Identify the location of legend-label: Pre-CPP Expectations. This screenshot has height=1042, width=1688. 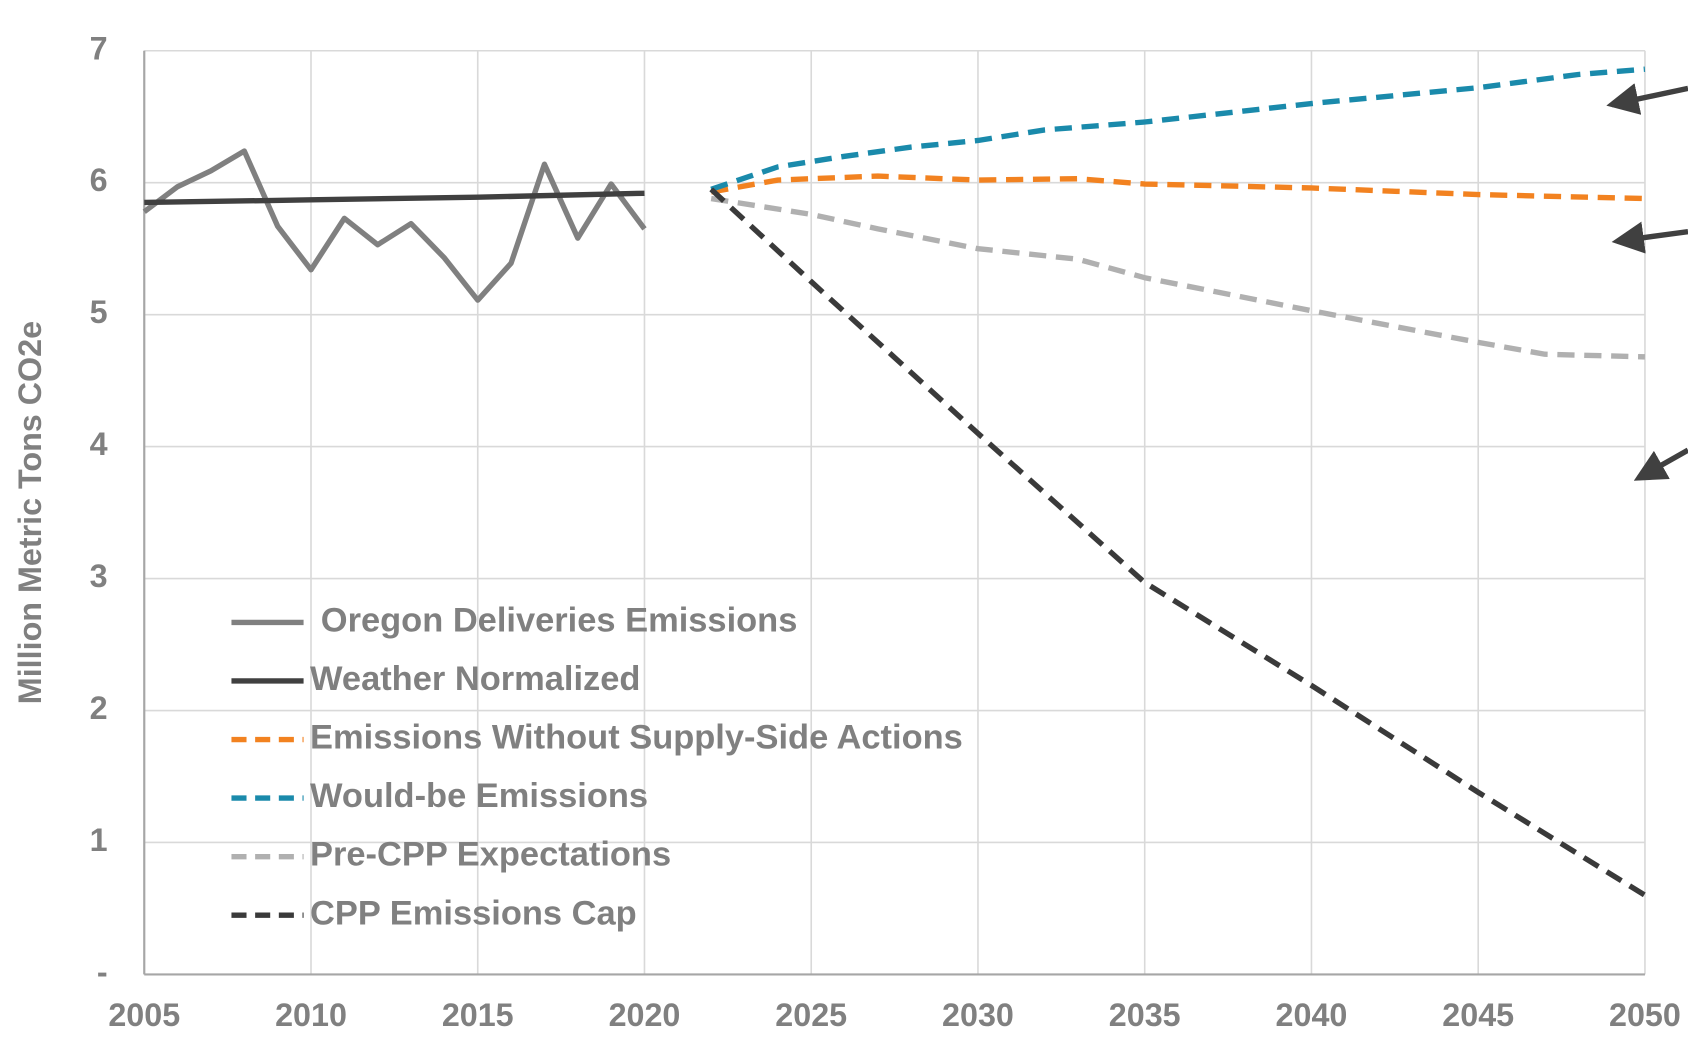
(490, 855).